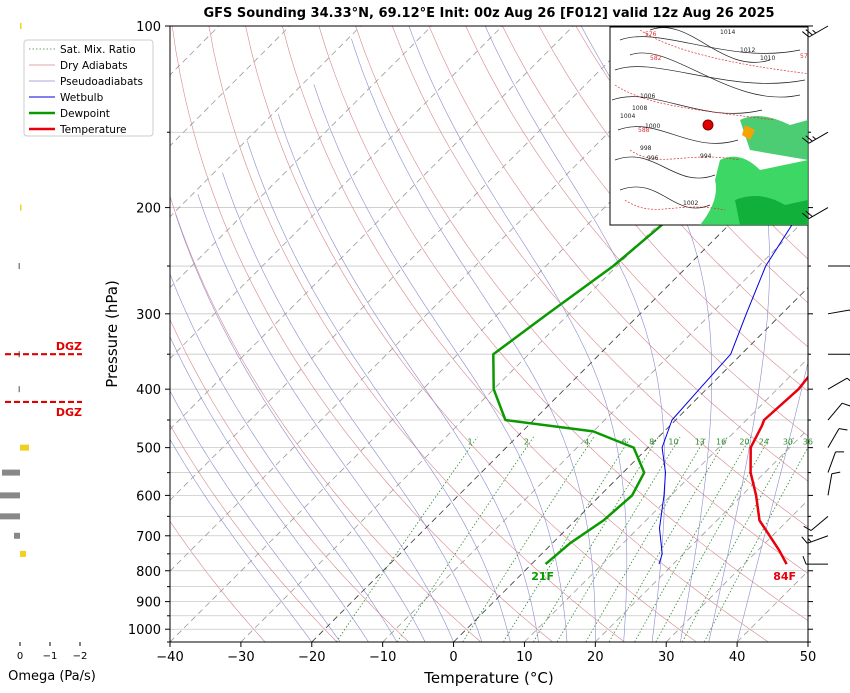 The image size is (850, 693). What do you see at coordinates (586, 442) in the screenshot?
I see `mixing-ratio-label: 4` at bounding box center [586, 442].